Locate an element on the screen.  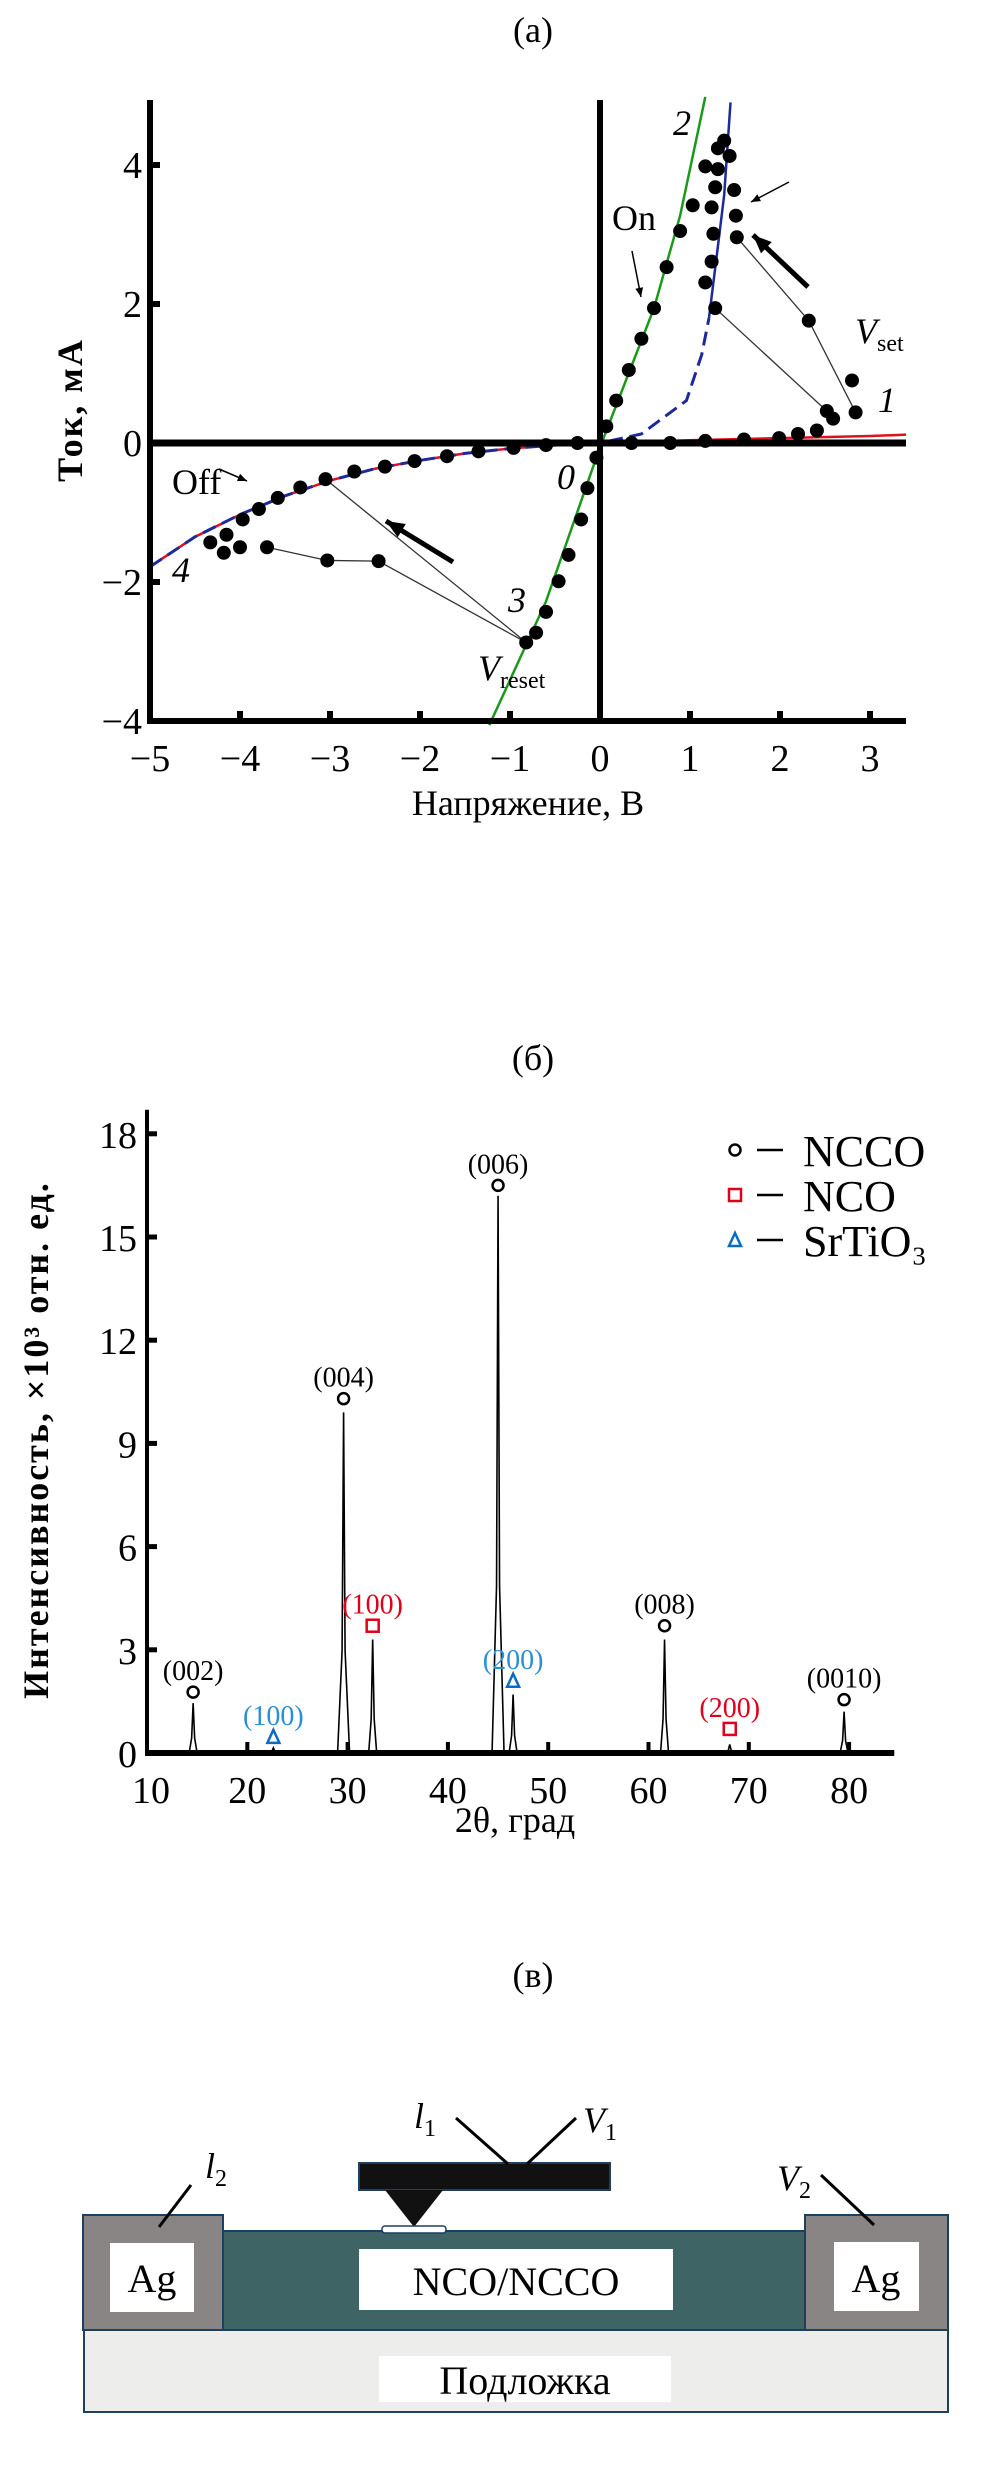
legend-label: NCO is located at coordinates (849, 1196).